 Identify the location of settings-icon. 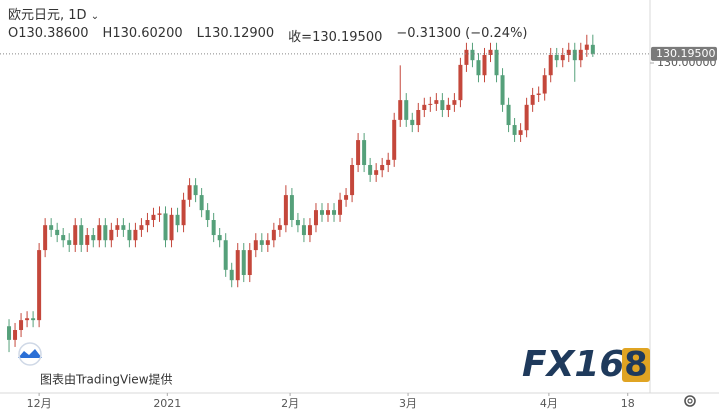
(690, 401).